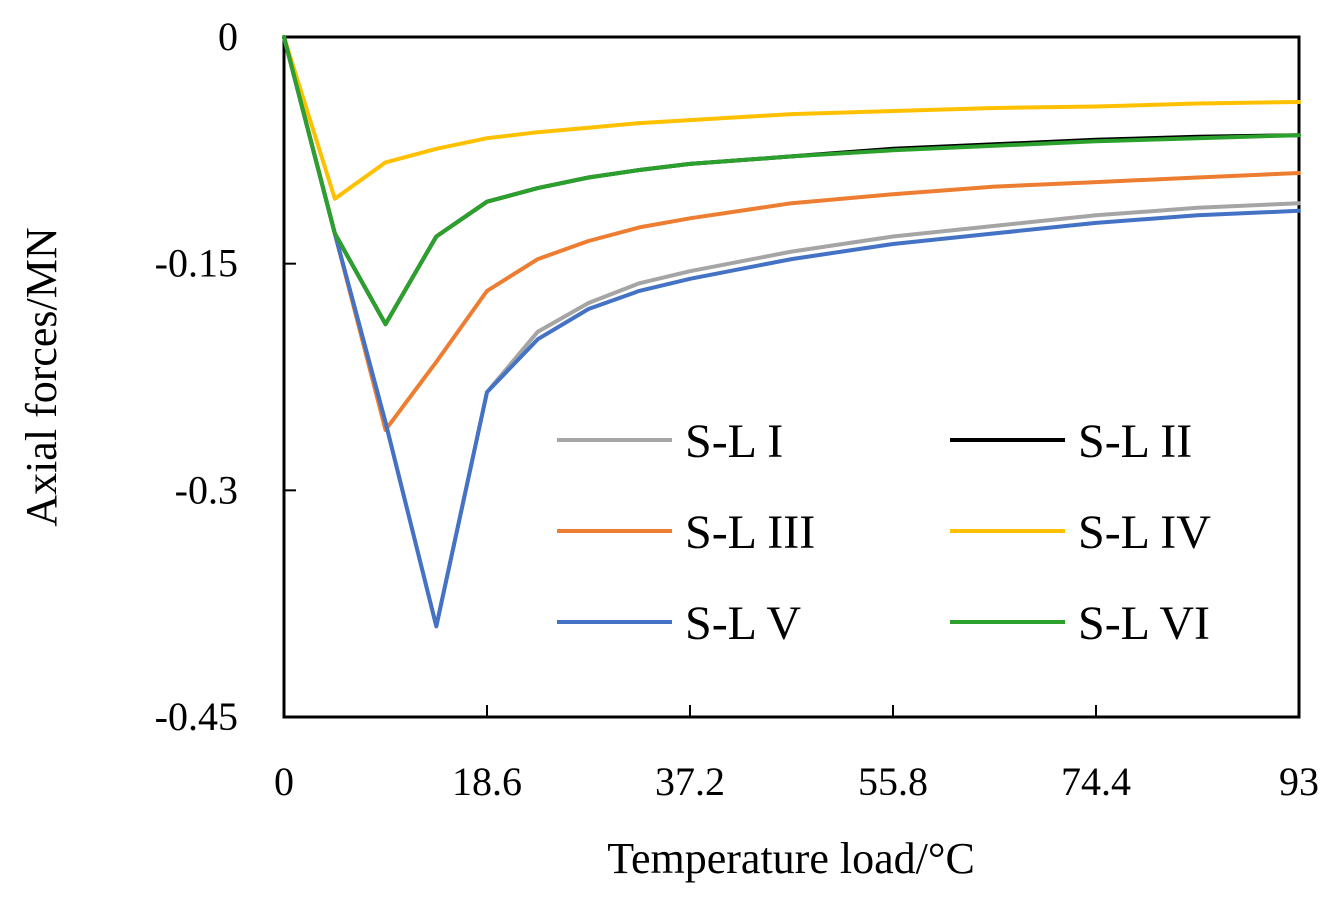 This screenshot has width=1342, height=906. I want to click on x-tick-label: 93, so click(1299, 781).